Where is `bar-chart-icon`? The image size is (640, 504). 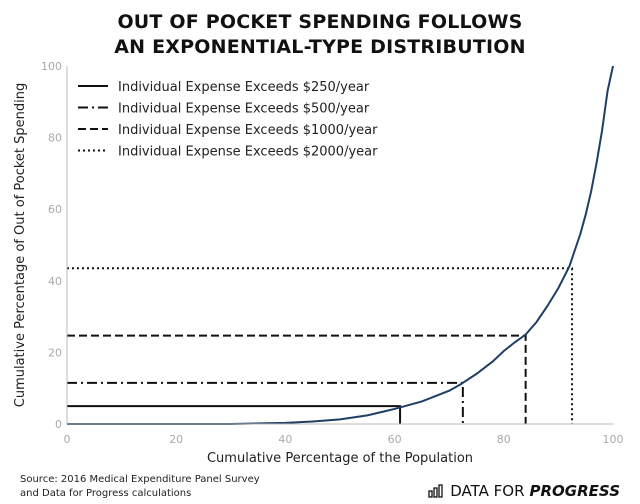 bar-chart-icon is located at coordinates (435, 491).